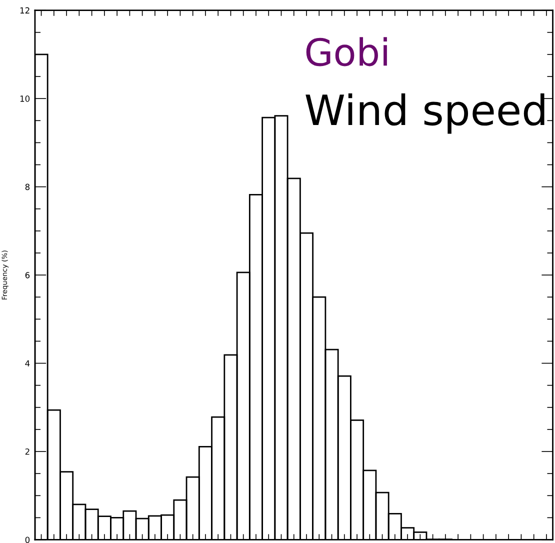 Image resolution: width=555 pixels, height=543 pixels. I want to click on y-tick-label: 10, so click(25, 99).